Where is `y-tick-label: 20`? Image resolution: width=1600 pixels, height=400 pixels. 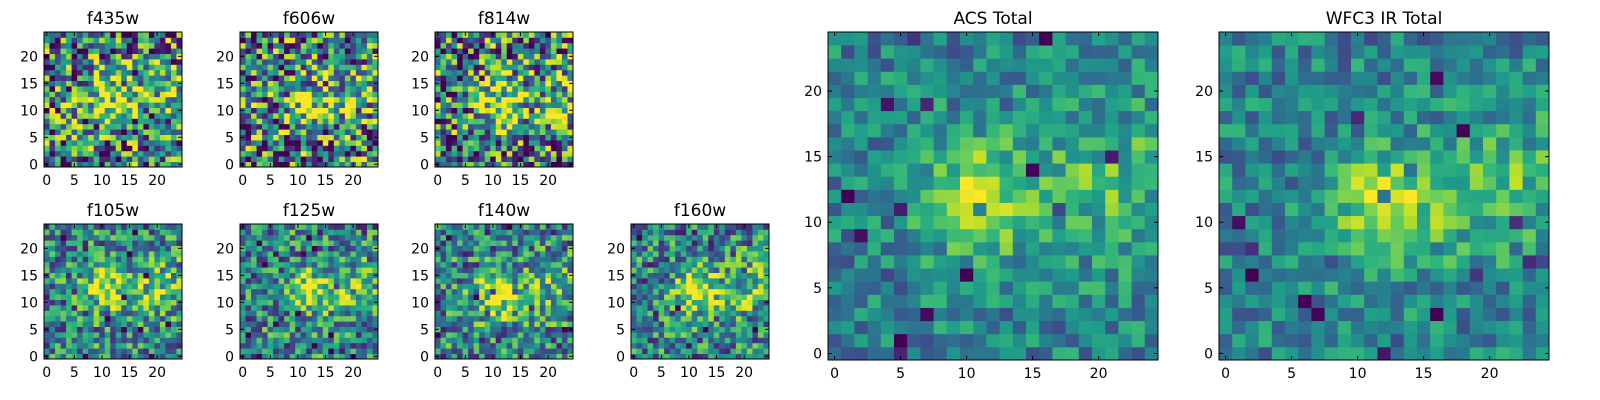 y-tick-label: 20 is located at coordinates (225, 57).